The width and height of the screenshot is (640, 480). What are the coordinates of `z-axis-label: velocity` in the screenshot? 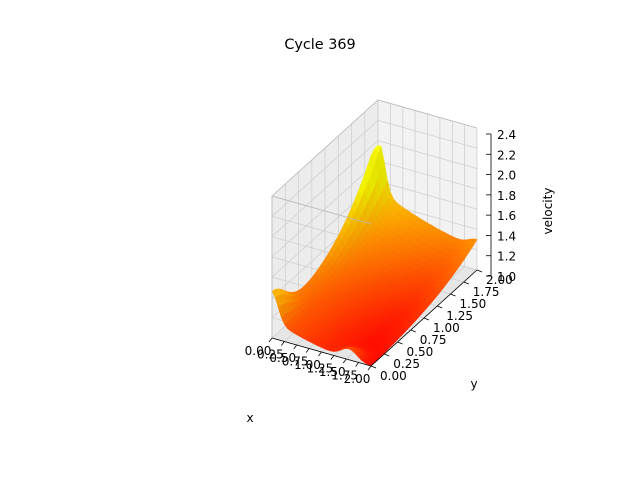 It's located at (548, 211).